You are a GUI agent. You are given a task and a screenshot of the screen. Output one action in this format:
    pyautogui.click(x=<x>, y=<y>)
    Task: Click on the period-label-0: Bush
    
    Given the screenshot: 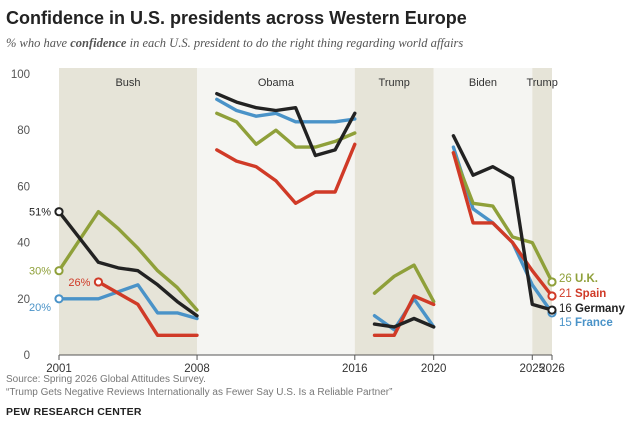 What is the action you would take?
    pyautogui.click(x=127, y=83)
    